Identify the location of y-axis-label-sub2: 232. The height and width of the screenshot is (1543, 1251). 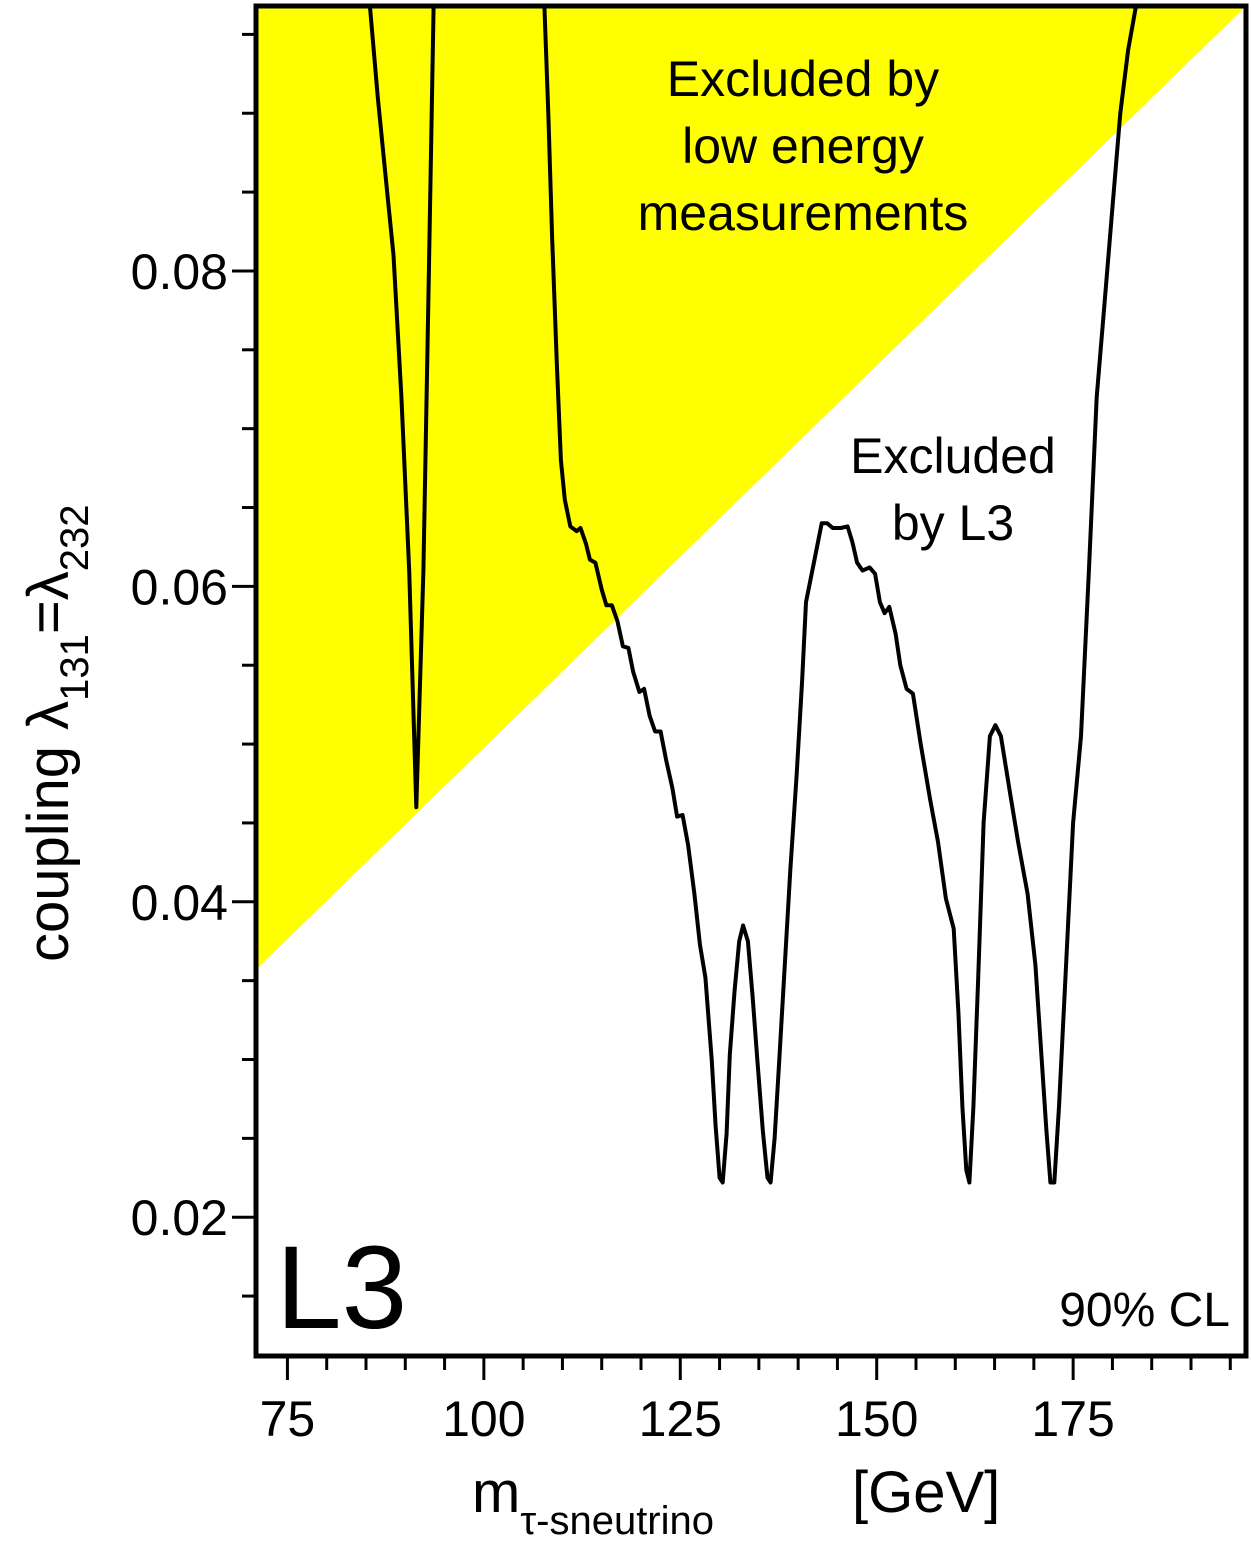
(75, 537).